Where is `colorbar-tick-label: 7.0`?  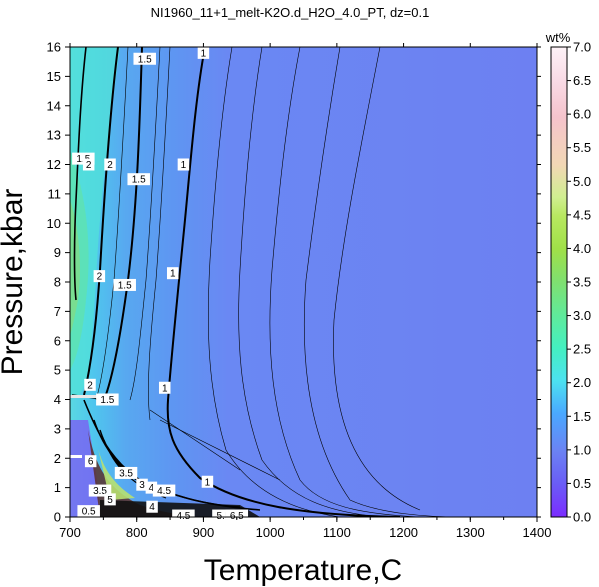
colorbar-tick-label: 7.0 is located at coordinates (582, 47).